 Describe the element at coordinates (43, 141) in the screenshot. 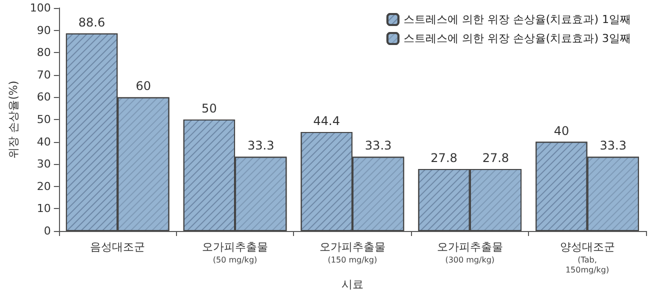

I see `y-tick-label: 40` at that location.